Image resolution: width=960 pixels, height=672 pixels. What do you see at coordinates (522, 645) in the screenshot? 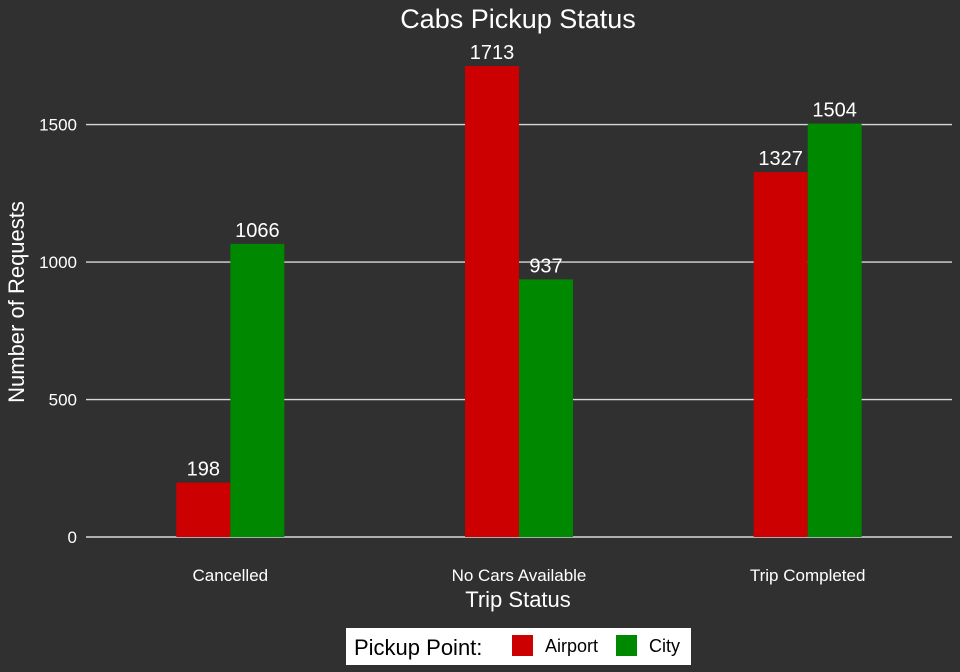
I see `legend-swatch-airport` at bounding box center [522, 645].